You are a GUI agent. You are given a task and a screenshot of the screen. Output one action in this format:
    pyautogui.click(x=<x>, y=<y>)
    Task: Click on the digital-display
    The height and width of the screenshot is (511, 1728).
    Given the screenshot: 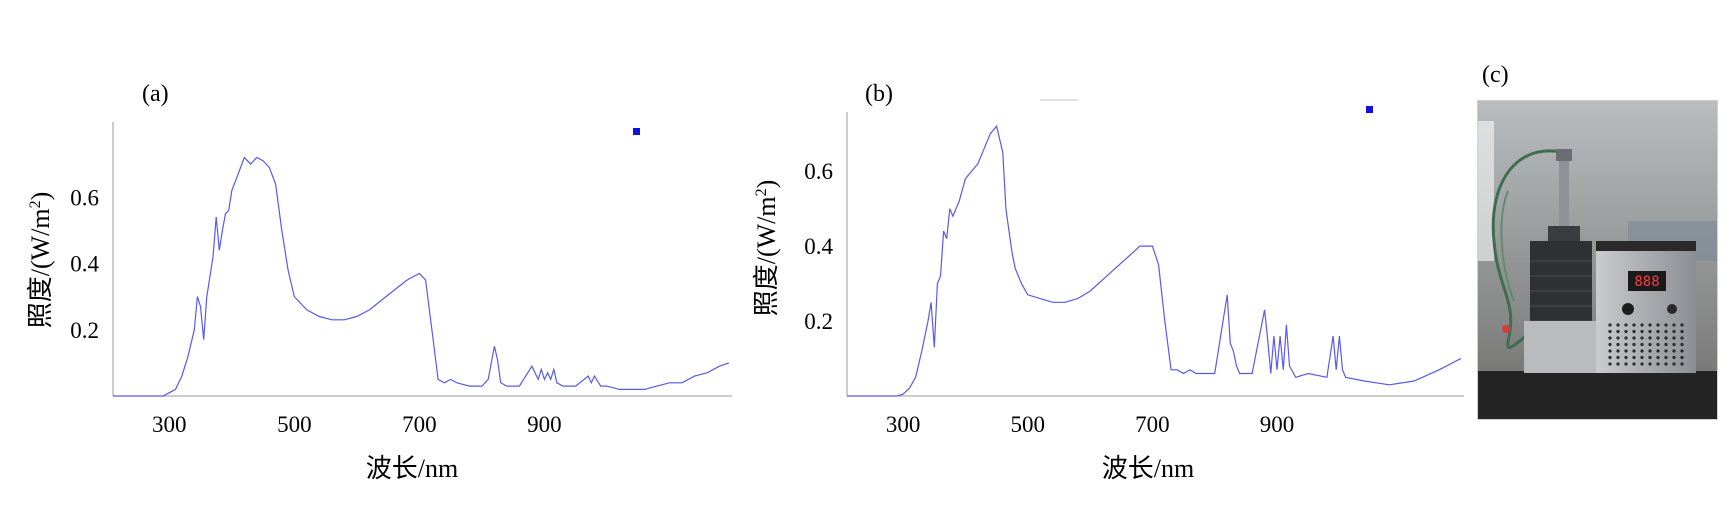 What is the action you would take?
    pyautogui.click(x=1647, y=281)
    